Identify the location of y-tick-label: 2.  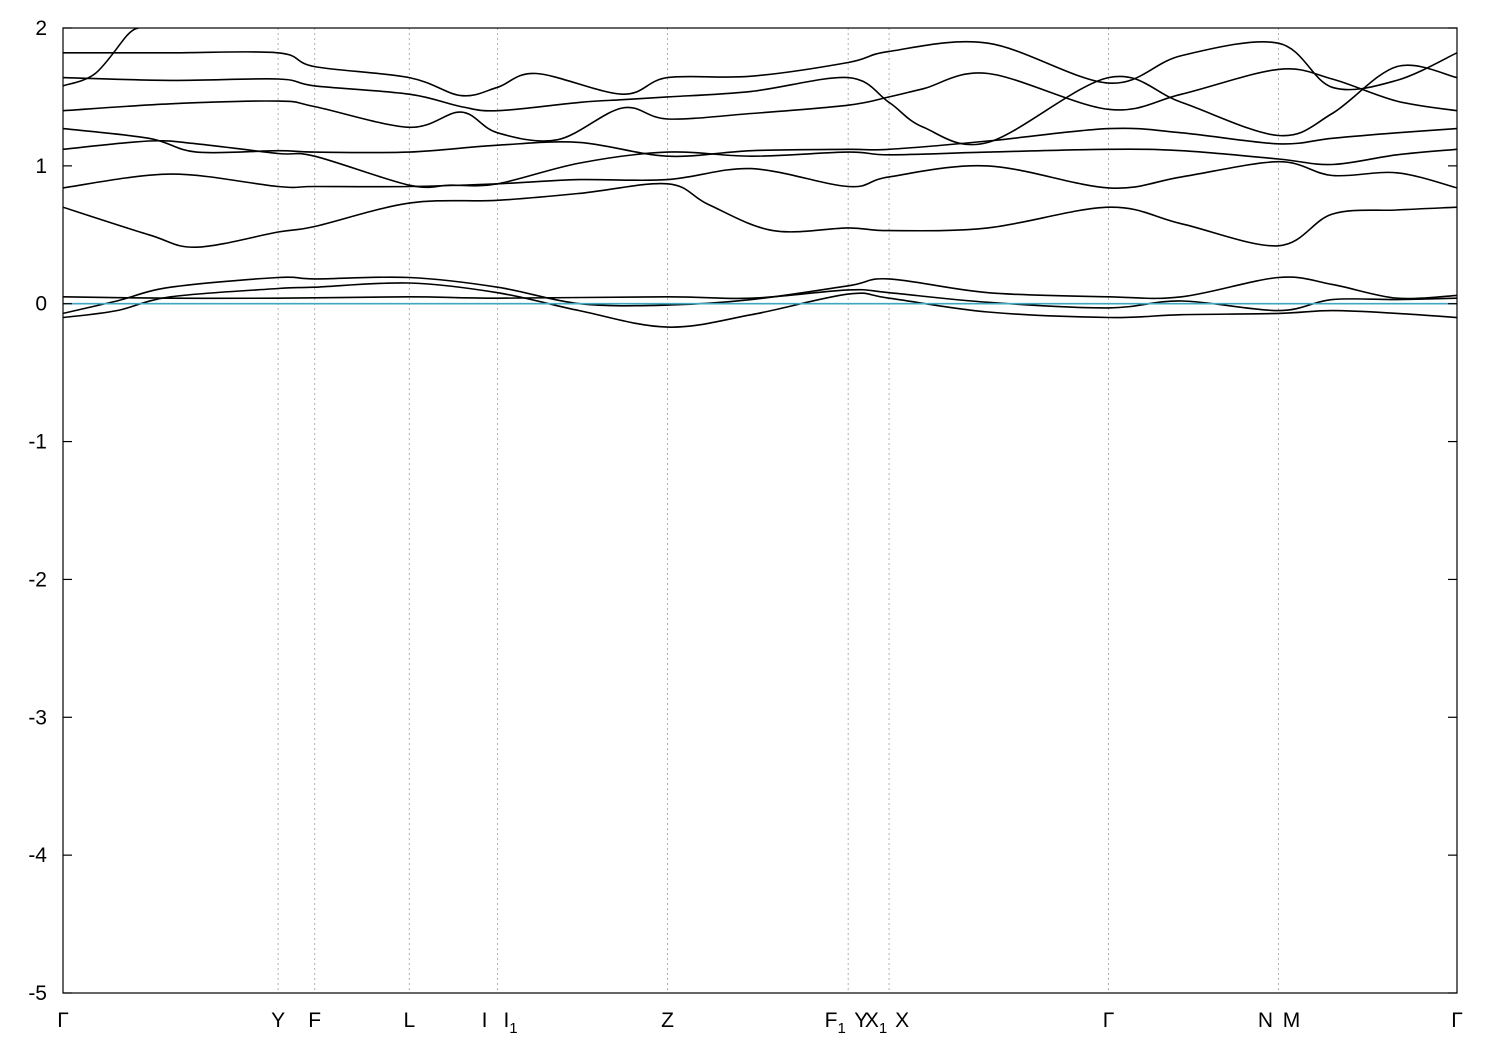
(41, 28).